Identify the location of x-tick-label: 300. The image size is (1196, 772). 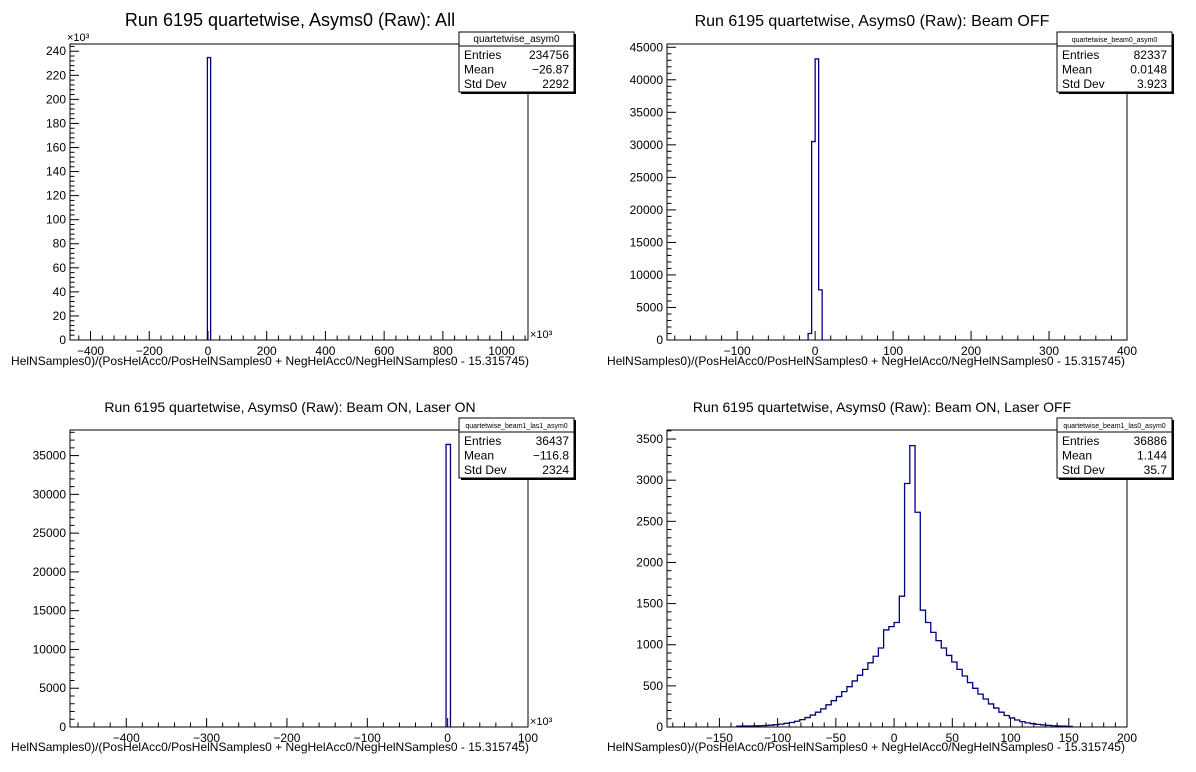
(1049, 351).